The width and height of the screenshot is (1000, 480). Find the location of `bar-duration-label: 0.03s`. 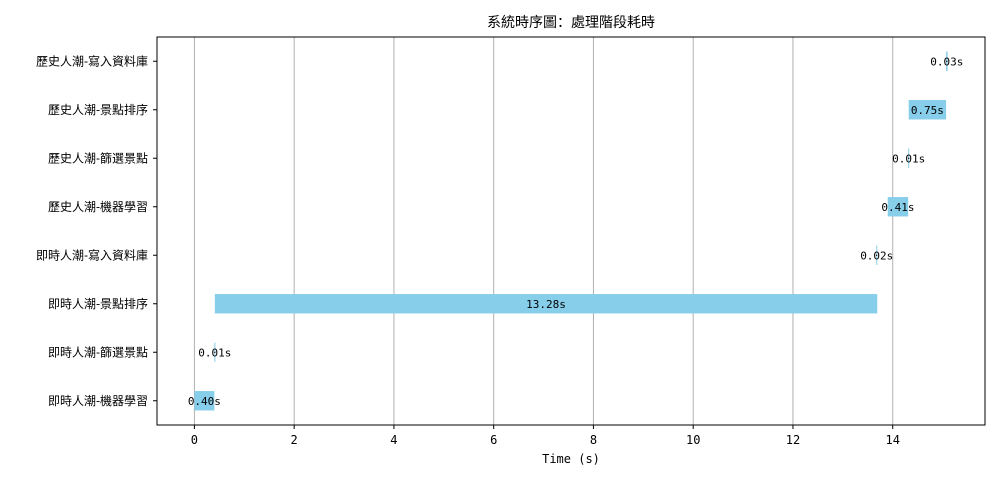

bar-duration-label: 0.03s is located at coordinates (946, 61).